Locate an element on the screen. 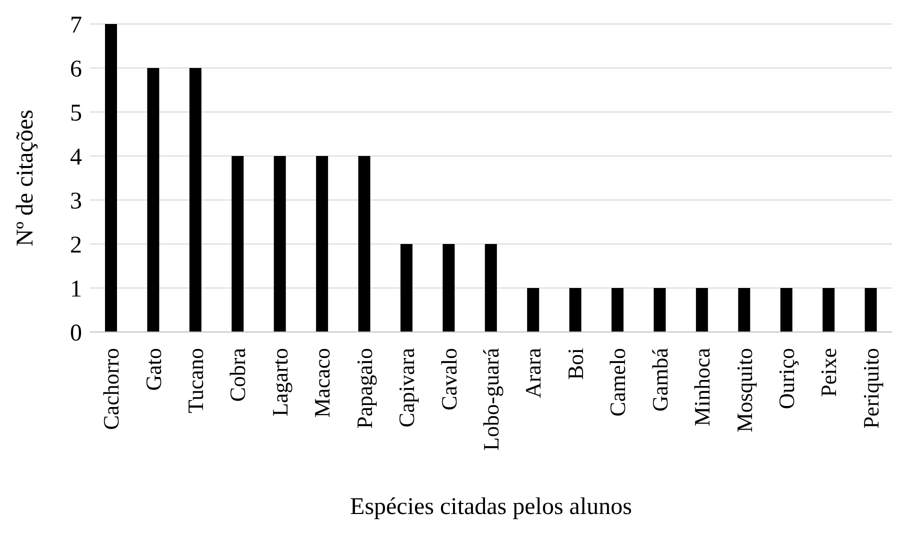 Image resolution: width=908 pixels, height=540 pixels. y-tick-label: 1 is located at coordinates (76, 289).